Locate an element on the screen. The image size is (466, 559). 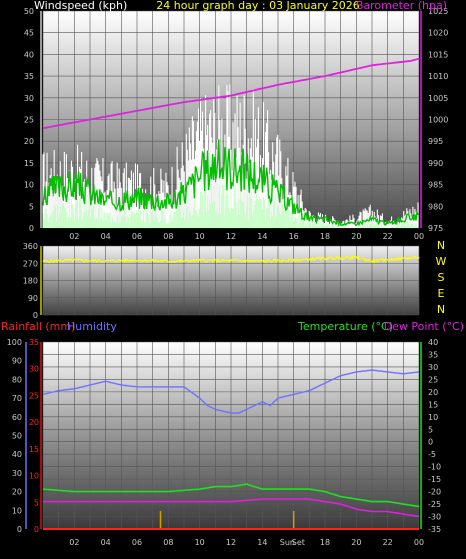
rainfall-tick-label: 30 is located at coordinates (34, 369).